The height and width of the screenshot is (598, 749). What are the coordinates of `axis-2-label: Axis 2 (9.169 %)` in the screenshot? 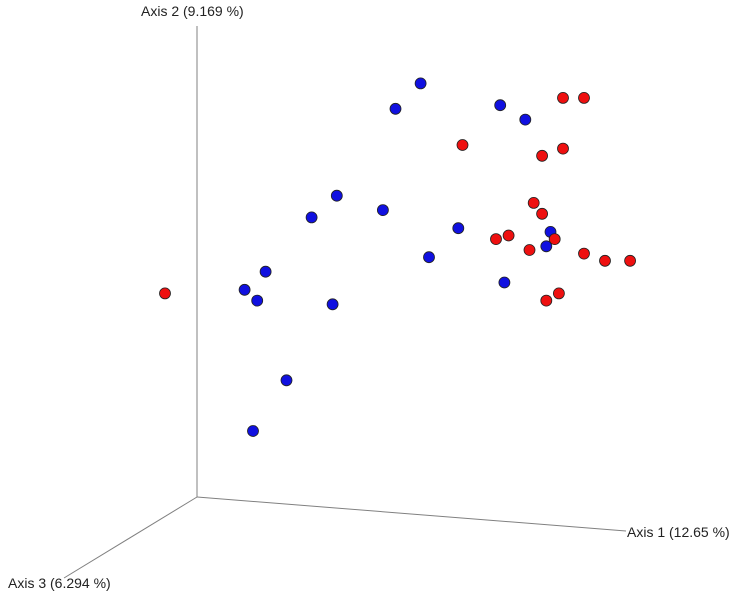 It's located at (192, 11).